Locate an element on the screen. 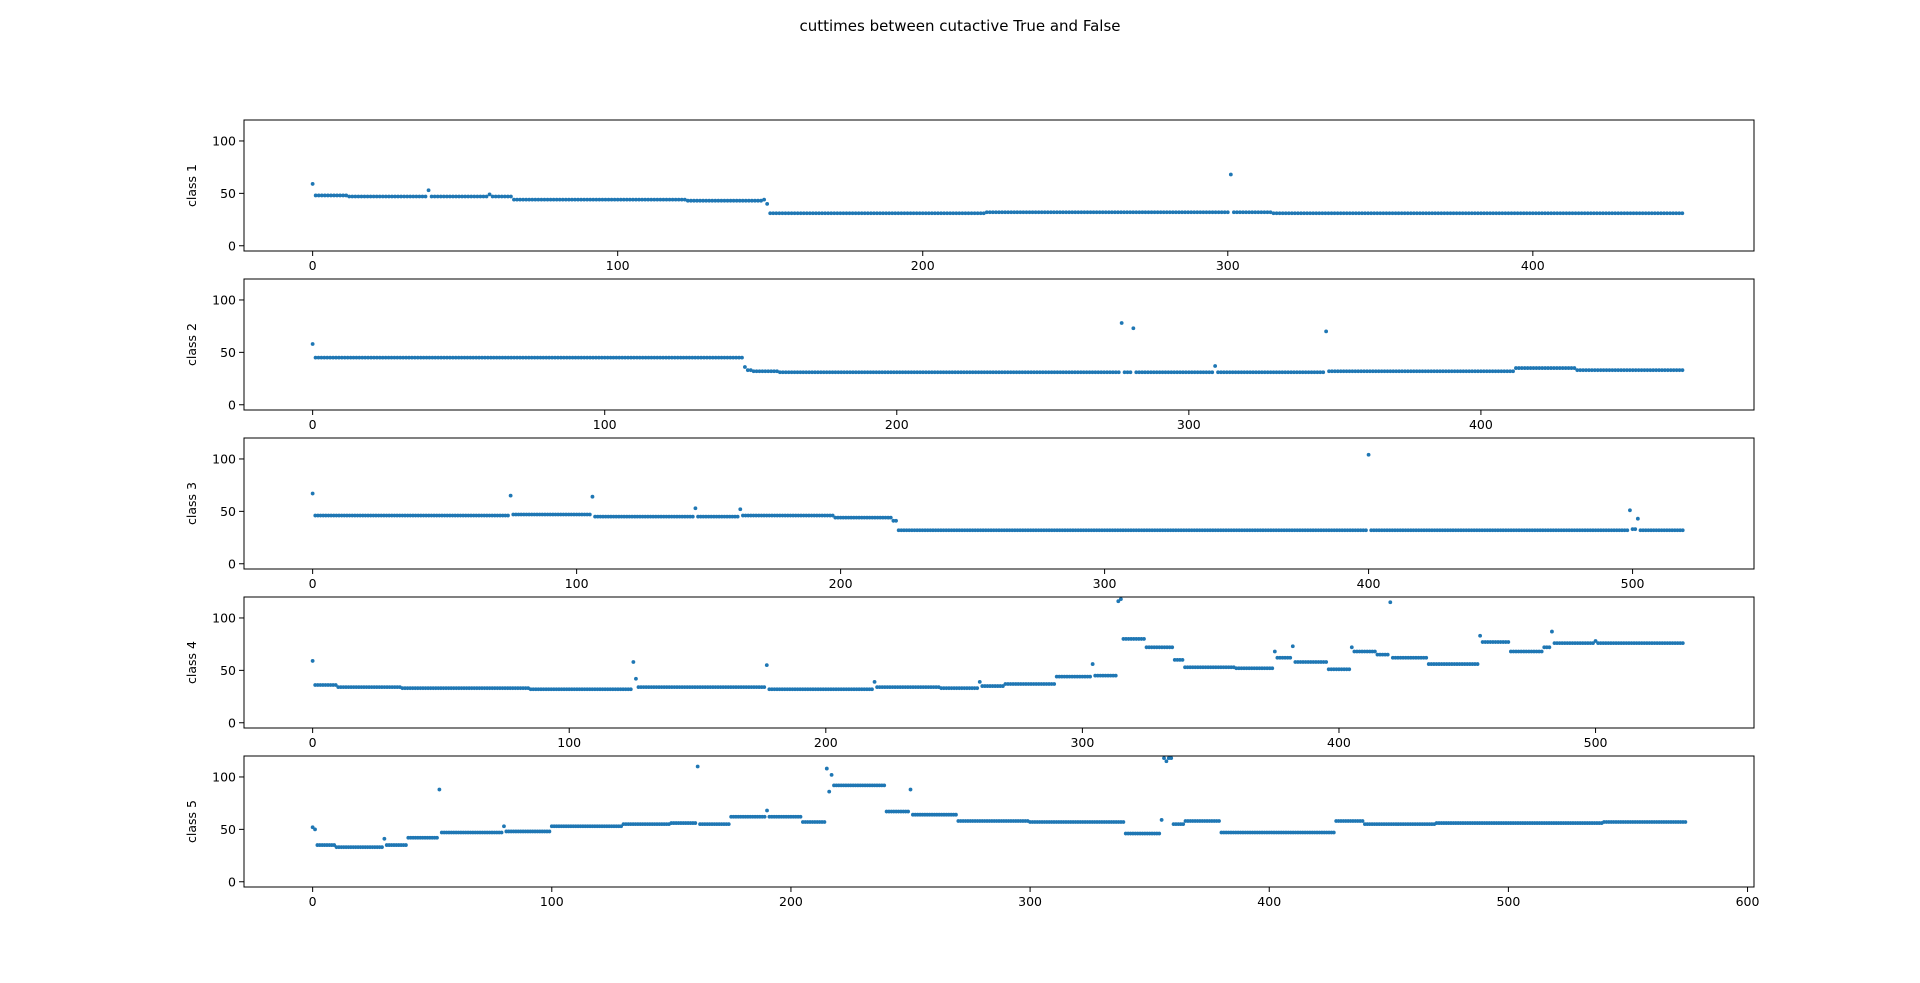 This screenshot has width=1920, height=983. y-tick-label: 0 is located at coordinates (232, 881).